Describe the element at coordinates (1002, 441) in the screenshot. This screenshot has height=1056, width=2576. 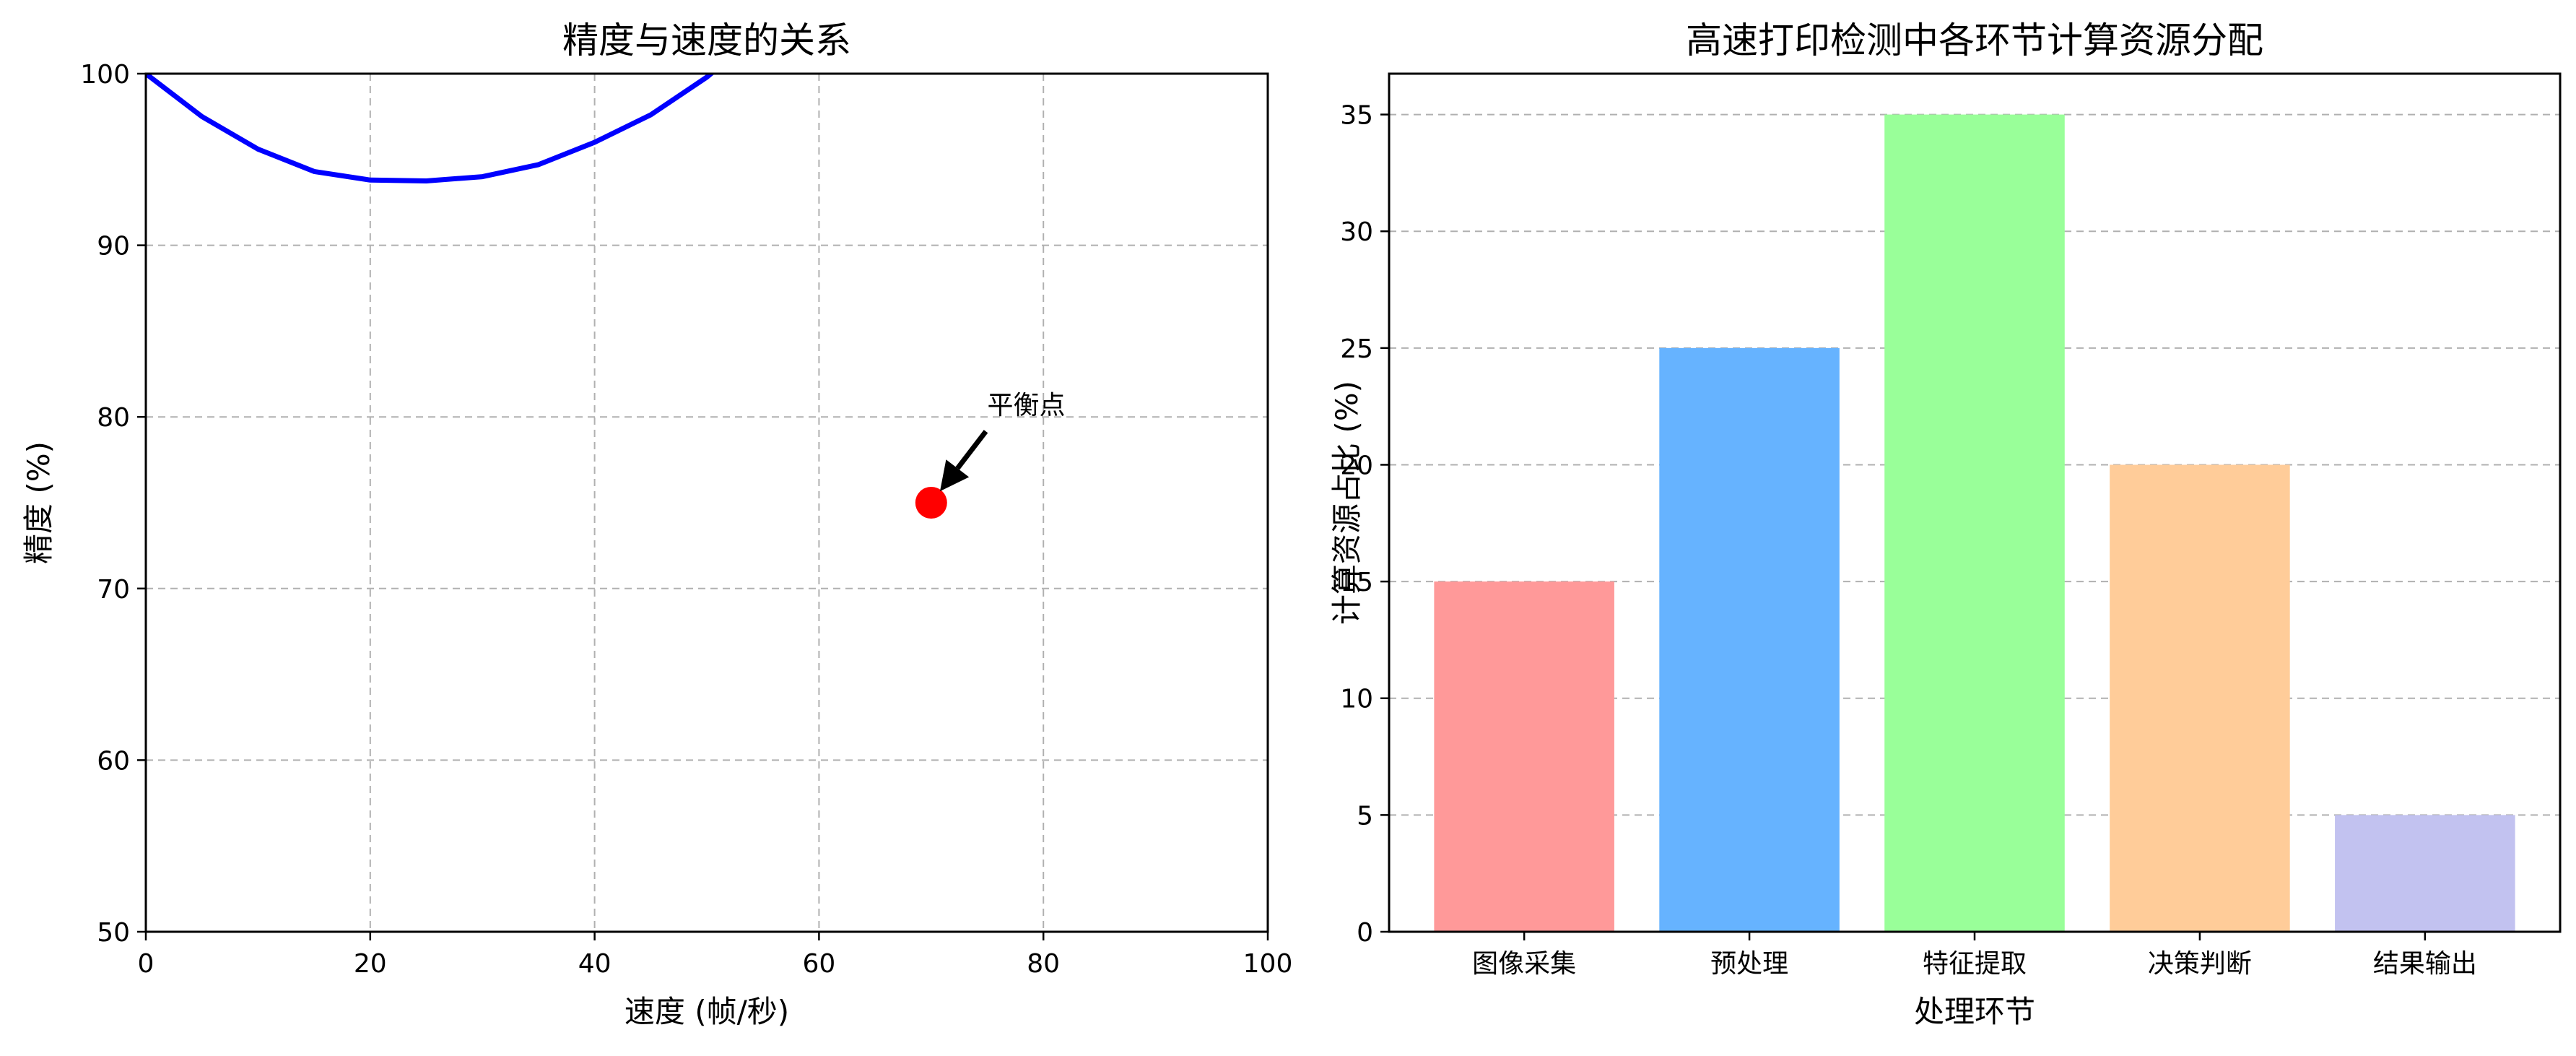
I see `balance-annotation: 平衡点` at that location.